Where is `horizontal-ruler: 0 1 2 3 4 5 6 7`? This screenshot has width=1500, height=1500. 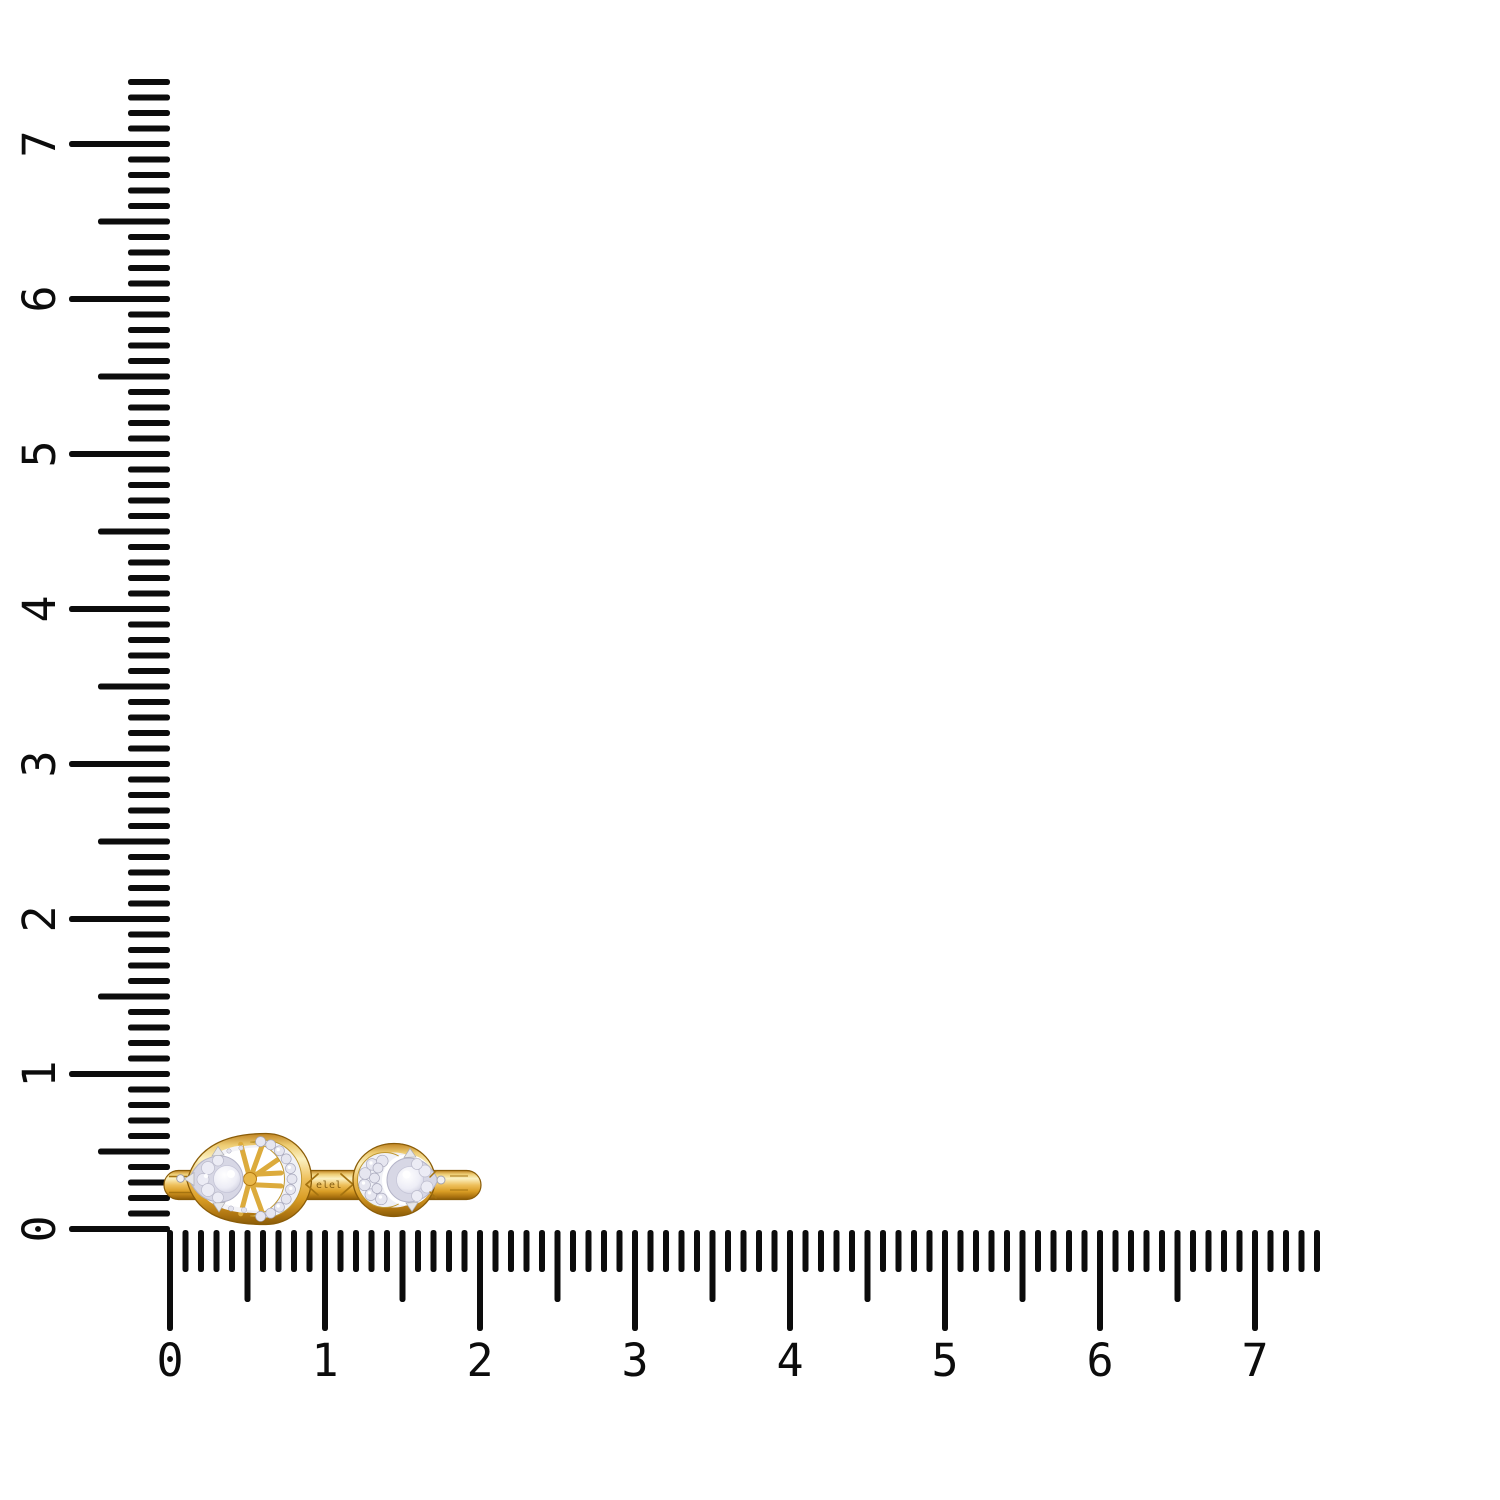 horizontal-ruler: 0 1 2 3 4 5 6 7 is located at coordinates (738, 1308).